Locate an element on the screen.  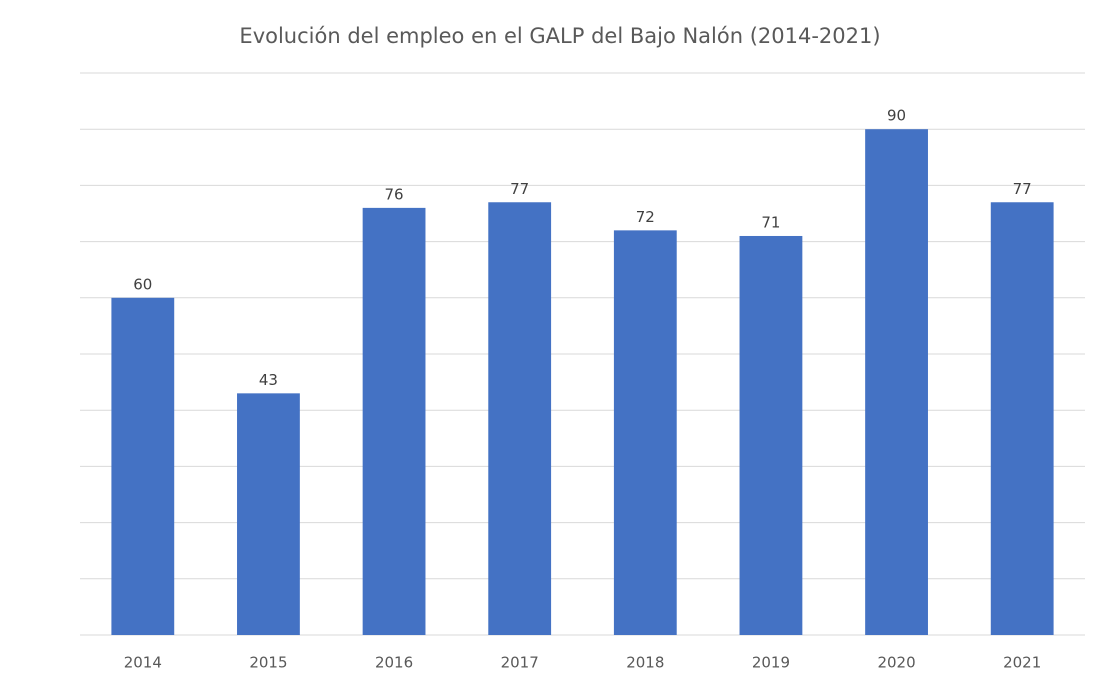
x-tick-label: 2018 is located at coordinates (645, 663).